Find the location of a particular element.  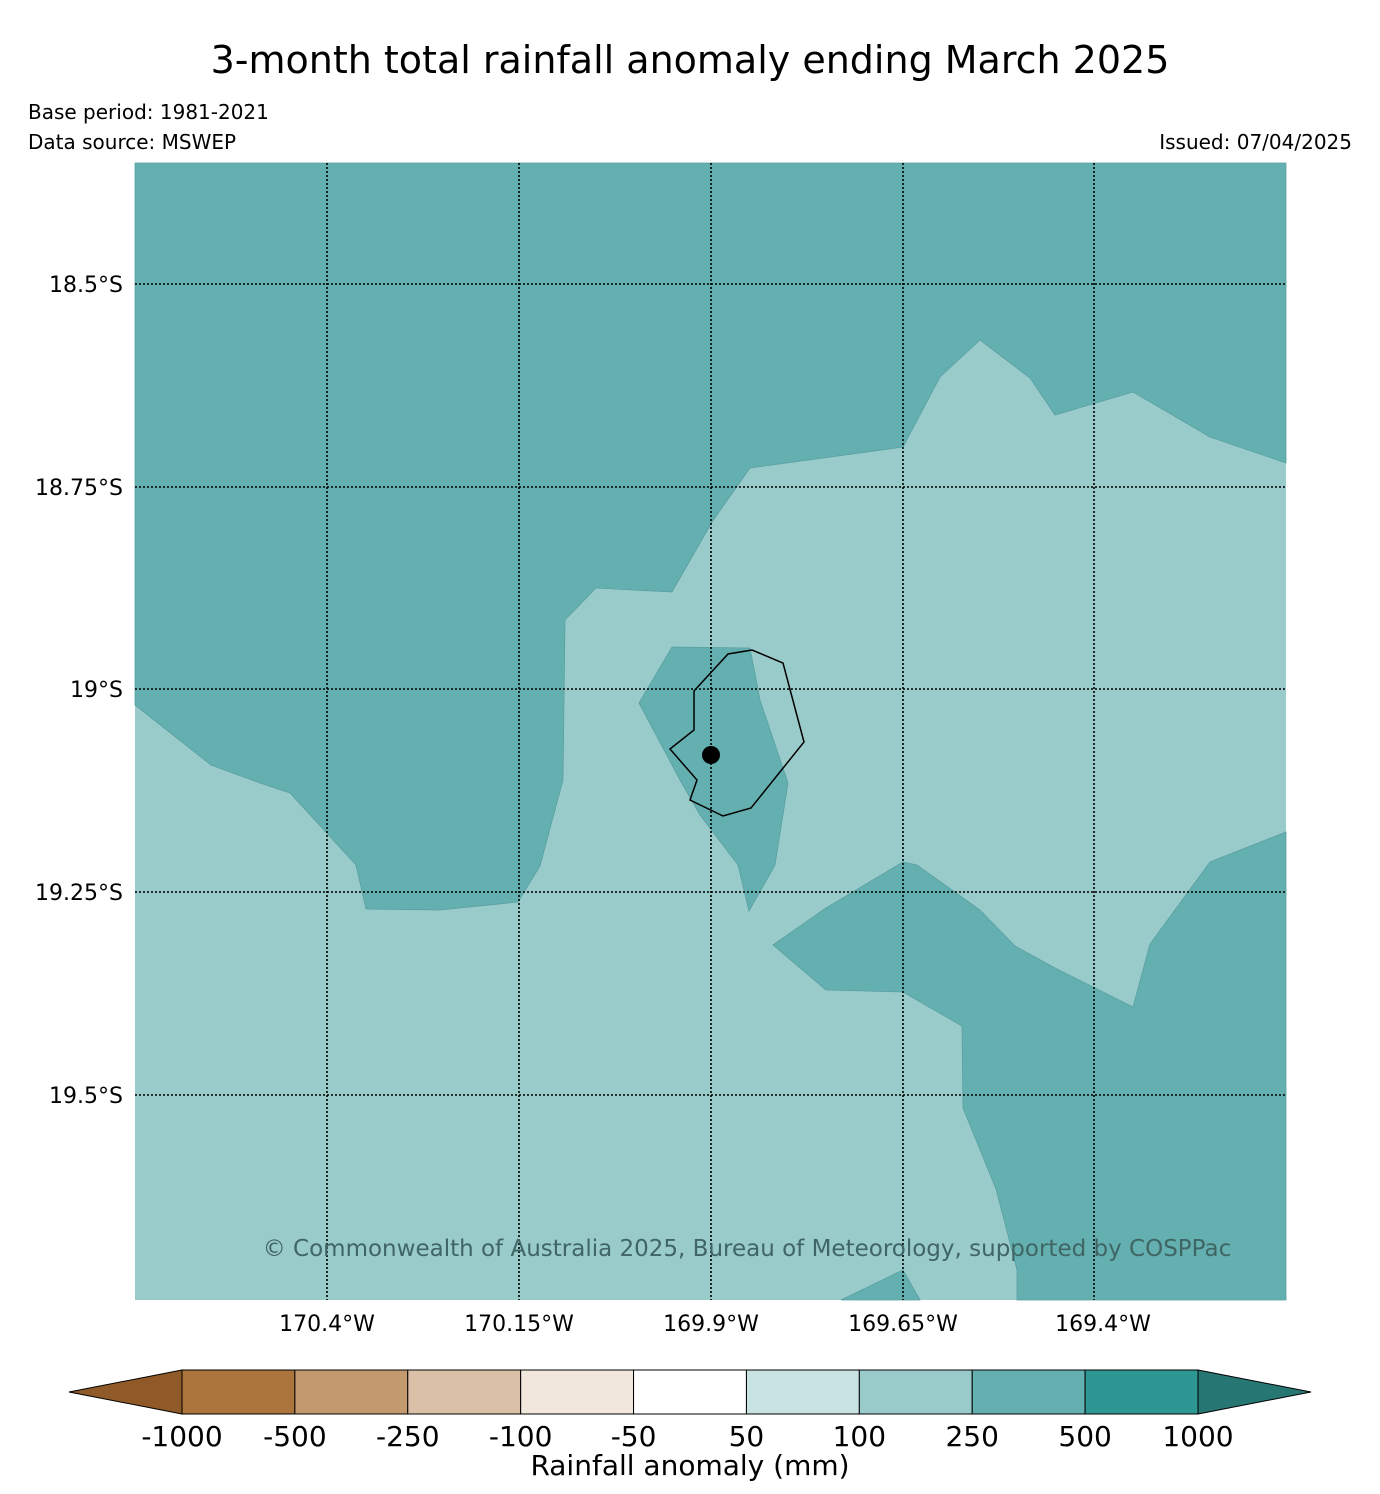

colorbar-extend-low is located at coordinates (125, 1392).